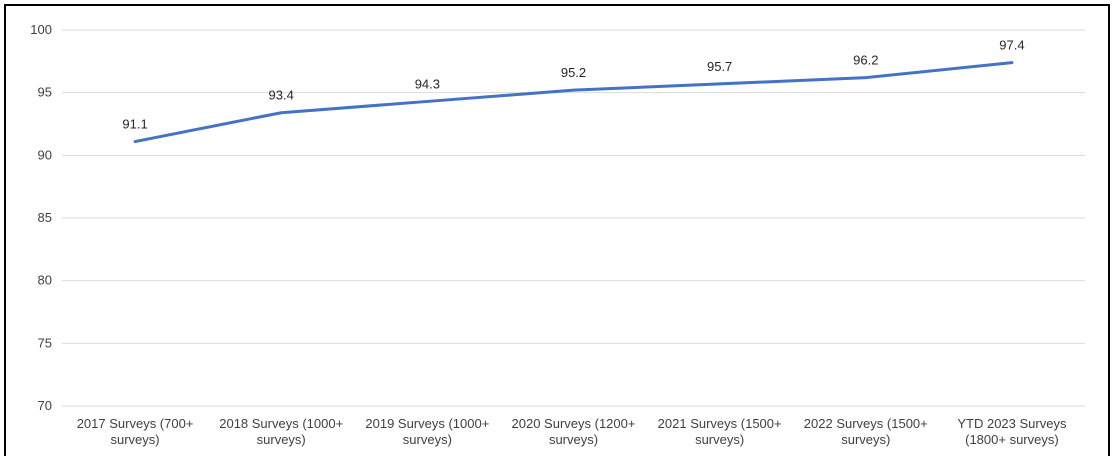 This screenshot has height=459, width=1116. Describe the element at coordinates (865, 60) in the screenshot. I see `data-label: 96.2` at that location.